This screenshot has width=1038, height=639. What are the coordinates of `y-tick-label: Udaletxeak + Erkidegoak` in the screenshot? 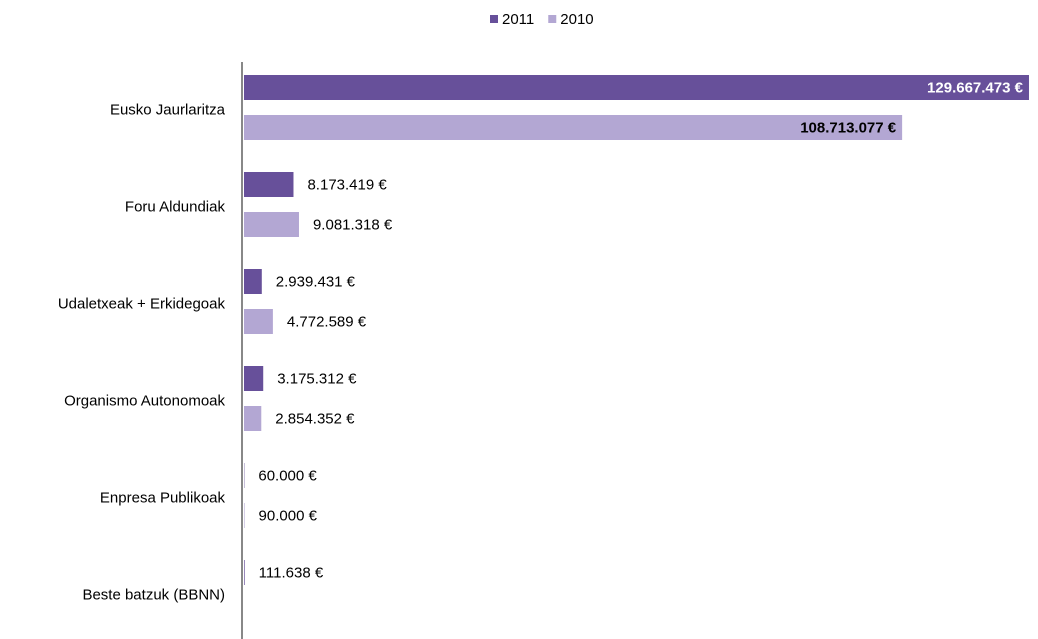 It's located at (142, 303).